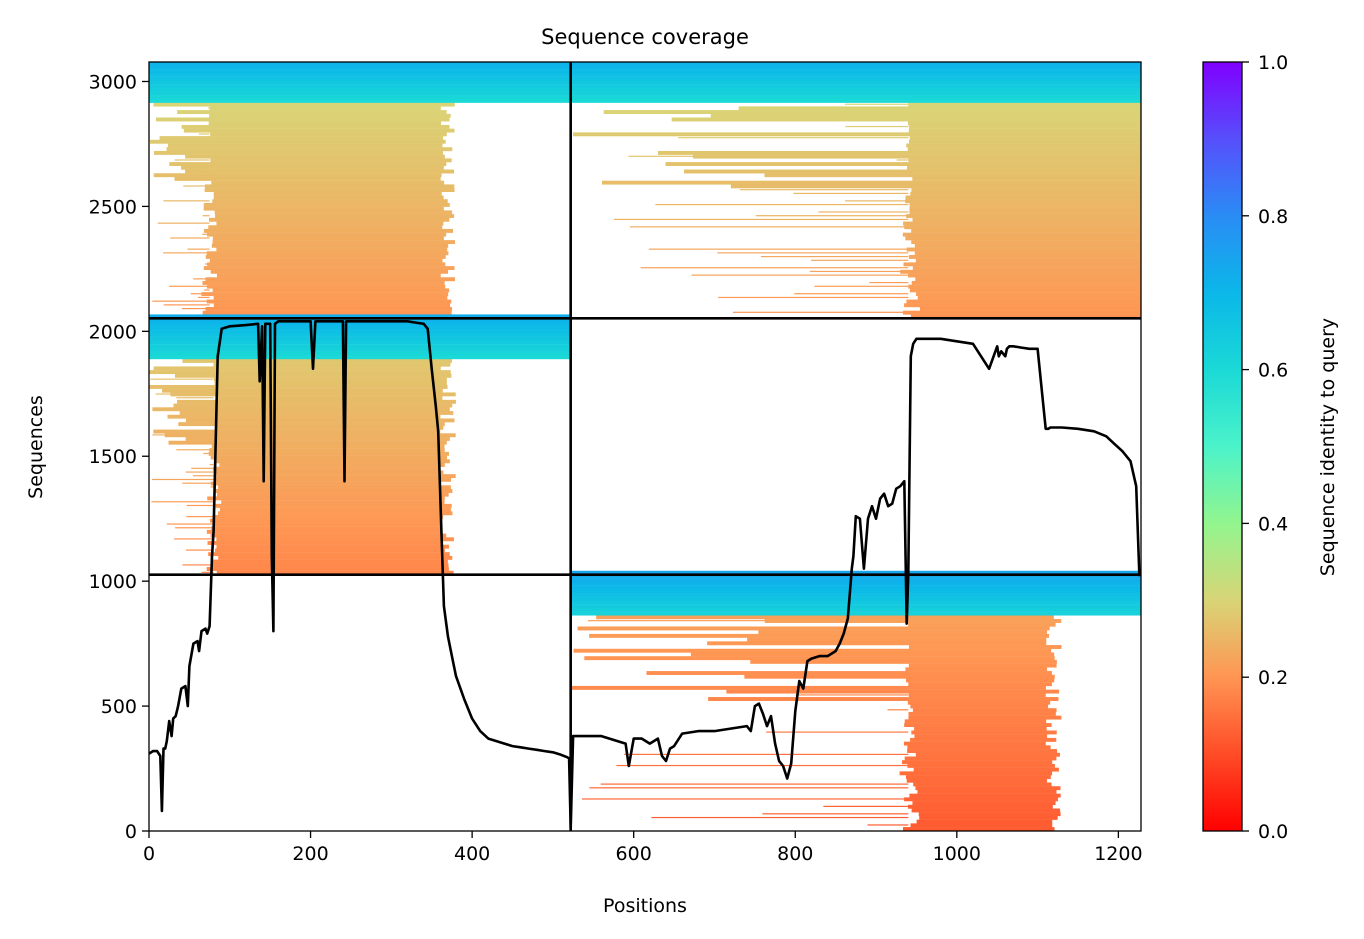 The height and width of the screenshot is (939, 1364). I want to click on msa-block-chain3-chain2, so click(855, 700).